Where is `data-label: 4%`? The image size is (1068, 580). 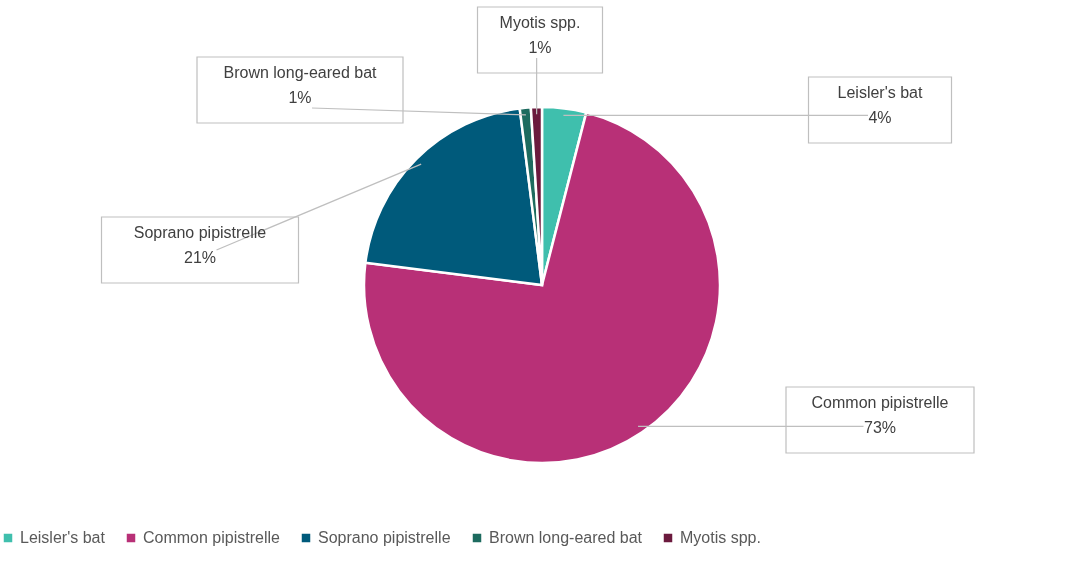
data-label: 4% is located at coordinates (880, 117).